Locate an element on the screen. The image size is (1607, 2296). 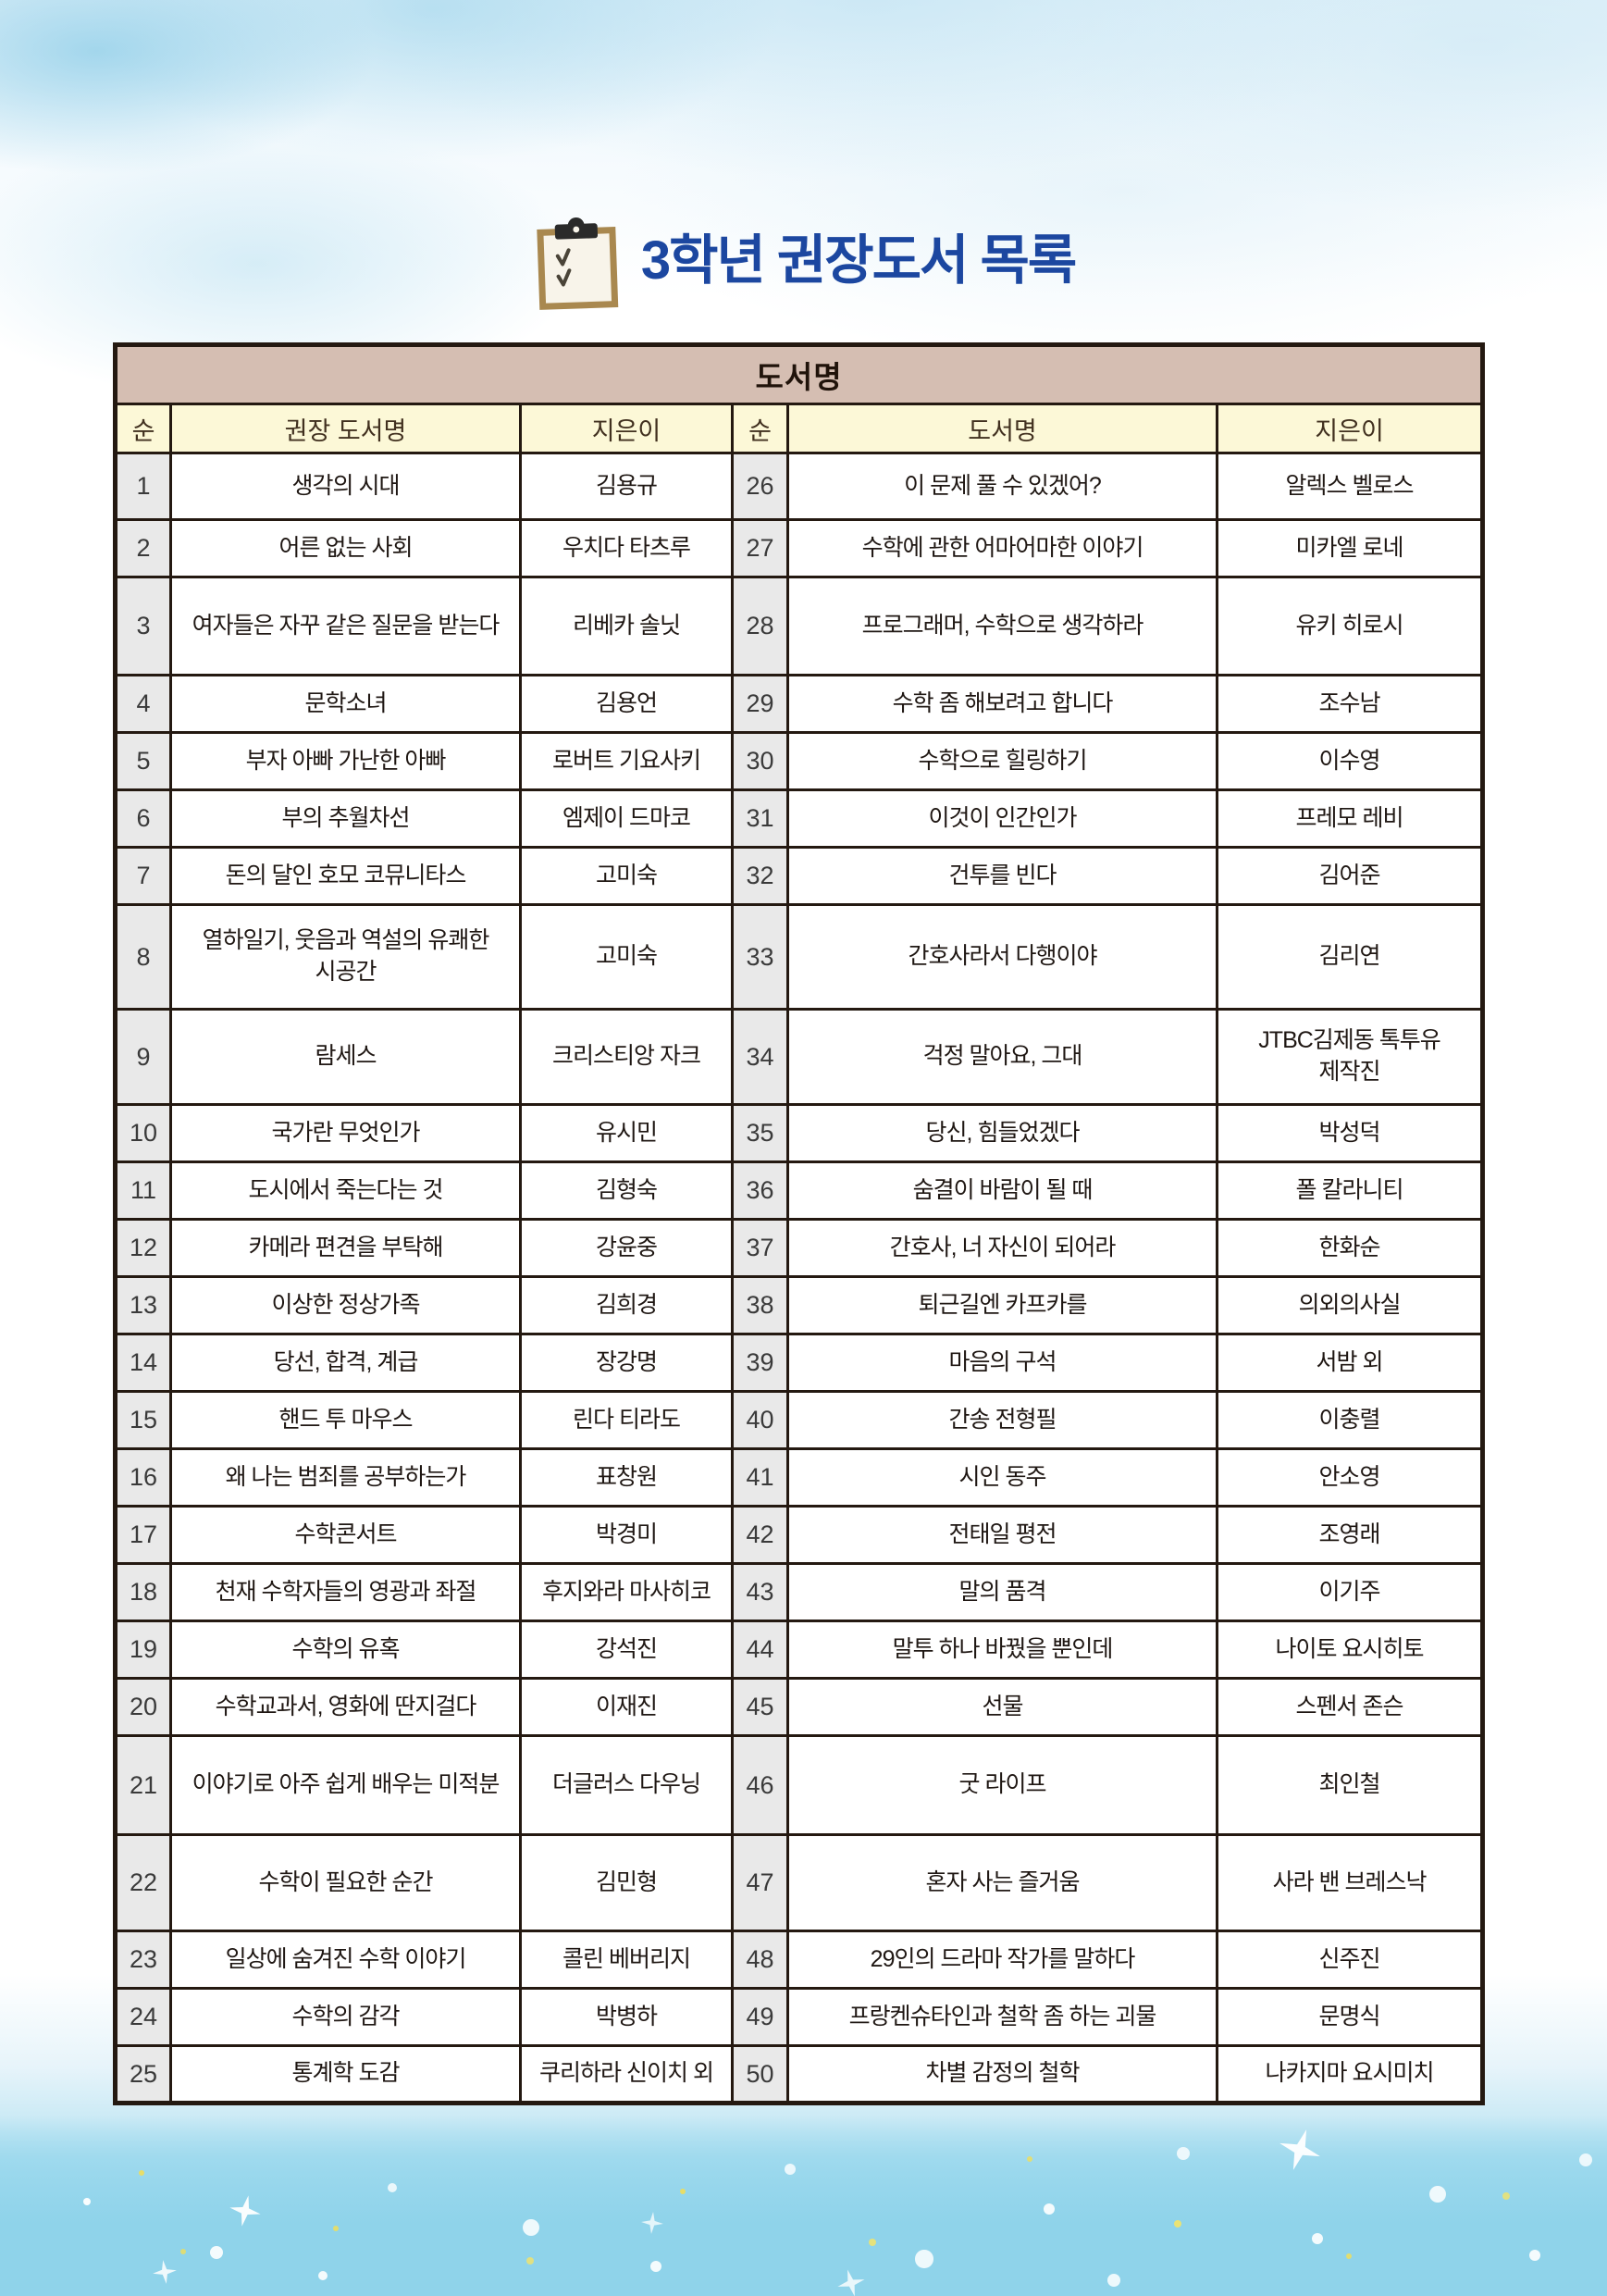
table-row: 7 돈의 달인 호모 코뮤니타스 고미숙 32 건투를 빈다 김어준 is located at coordinates (799, 876).